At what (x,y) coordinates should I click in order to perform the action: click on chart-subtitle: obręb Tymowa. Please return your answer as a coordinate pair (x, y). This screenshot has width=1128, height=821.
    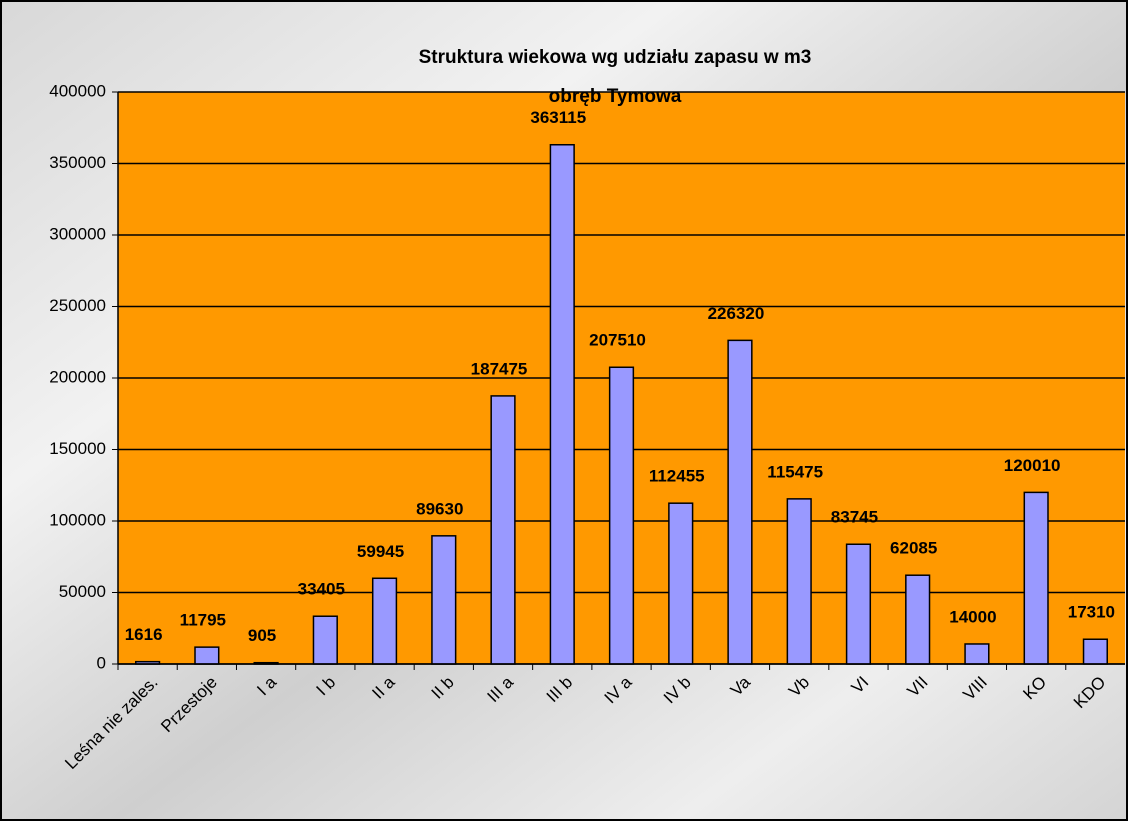
    Looking at the image, I should click on (615, 96).